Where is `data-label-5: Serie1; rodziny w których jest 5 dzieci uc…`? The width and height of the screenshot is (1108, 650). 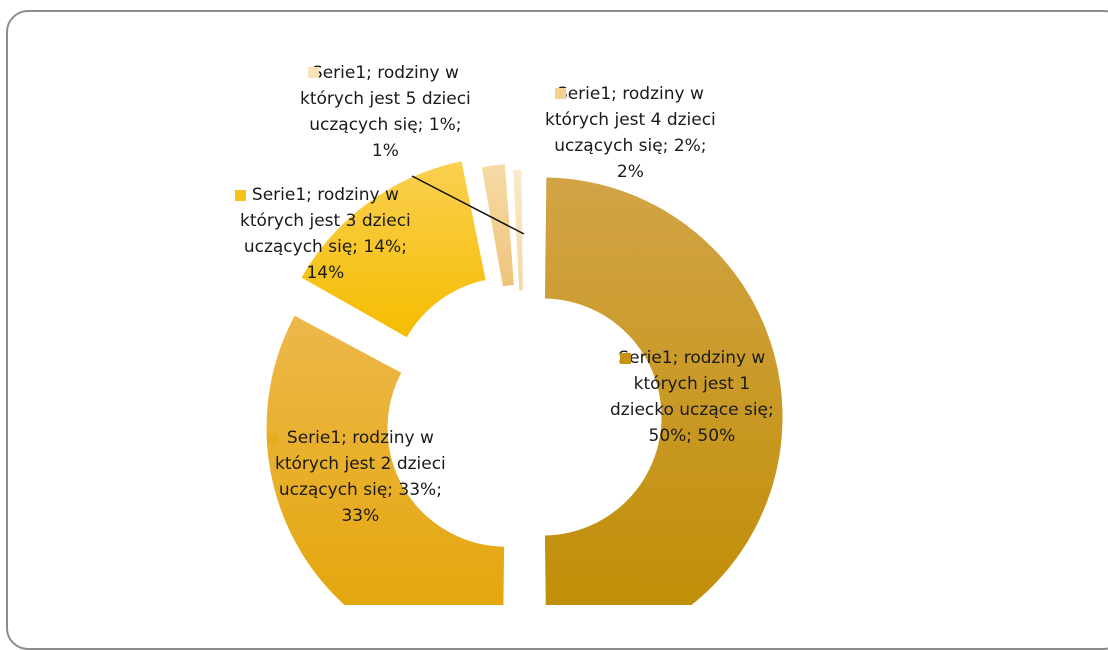 data-label-5: Serie1; rodziny w których jest 5 dzieci uc… is located at coordinates (385, 112).